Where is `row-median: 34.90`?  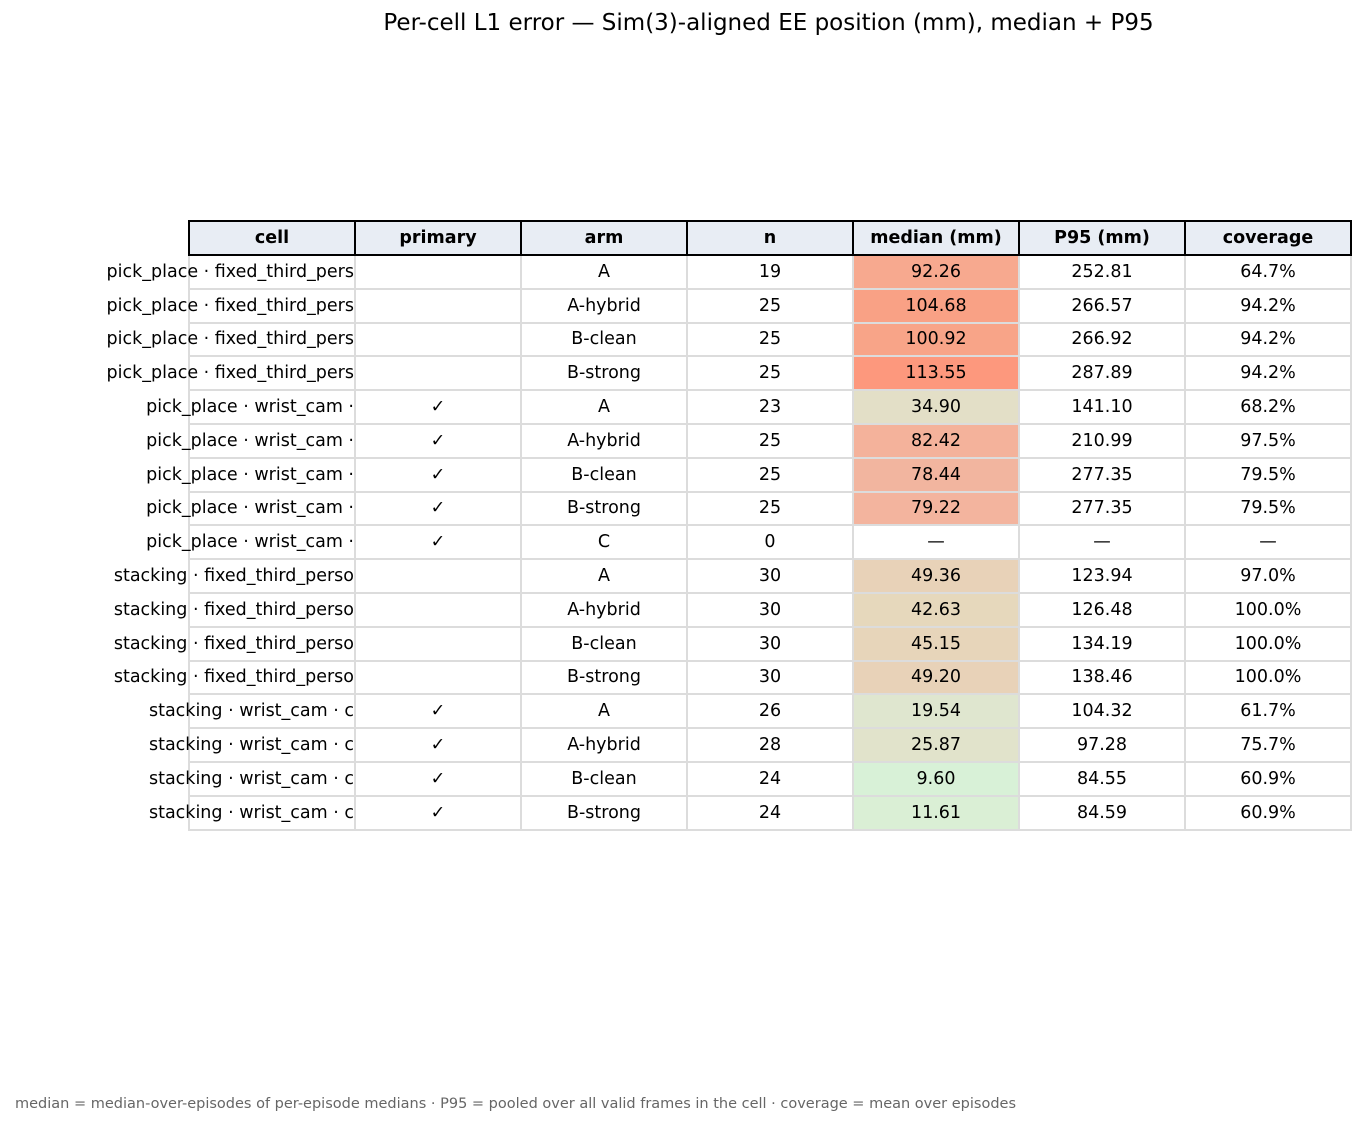
row-median: 34.90 is located at coordinates (936, 407).